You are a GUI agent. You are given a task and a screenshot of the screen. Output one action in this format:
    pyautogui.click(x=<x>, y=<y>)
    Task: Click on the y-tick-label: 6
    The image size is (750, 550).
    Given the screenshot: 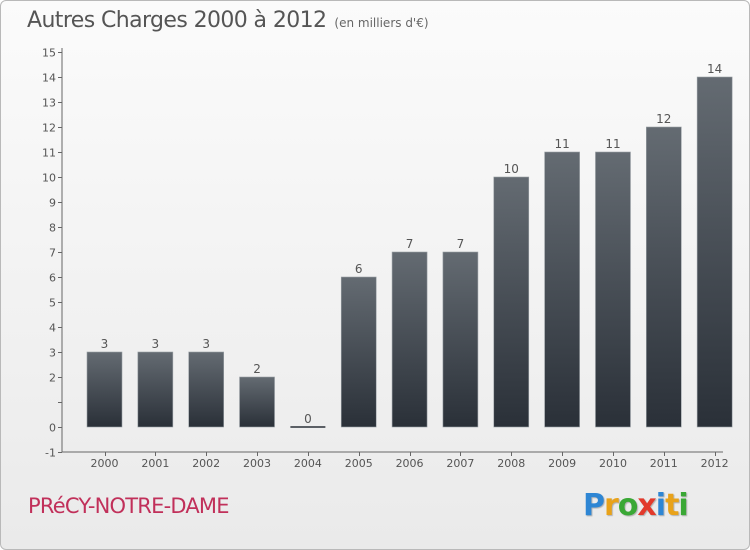 What is the action you would take?
    pyautogui.click(x=52, y=278)
    